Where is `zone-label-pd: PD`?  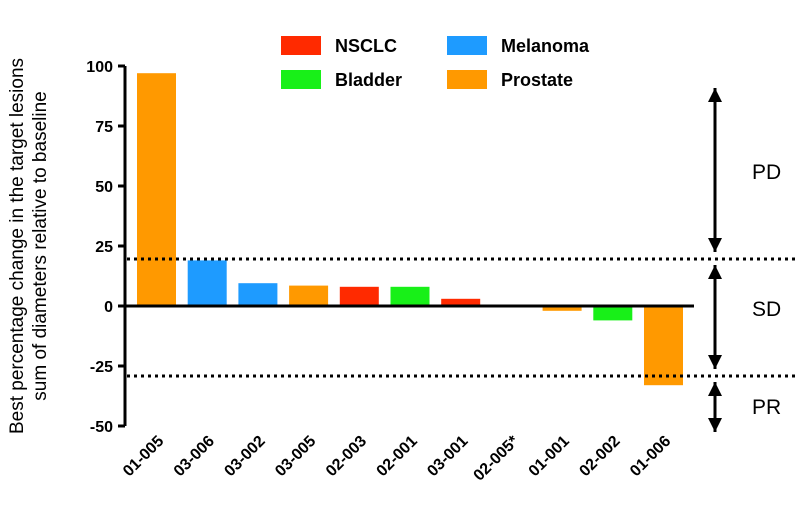
zone-label-pd: PD is located at coordinates (766, 172).